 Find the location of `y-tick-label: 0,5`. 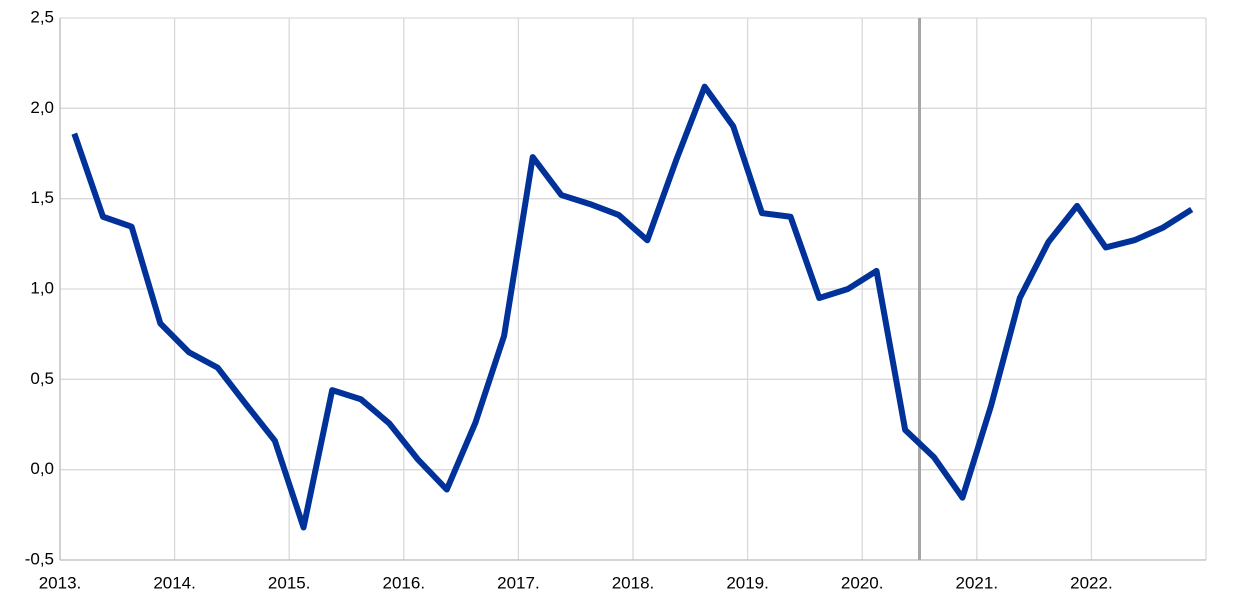

y-tick-label: 0,5 is located at coordinates (42, 378).